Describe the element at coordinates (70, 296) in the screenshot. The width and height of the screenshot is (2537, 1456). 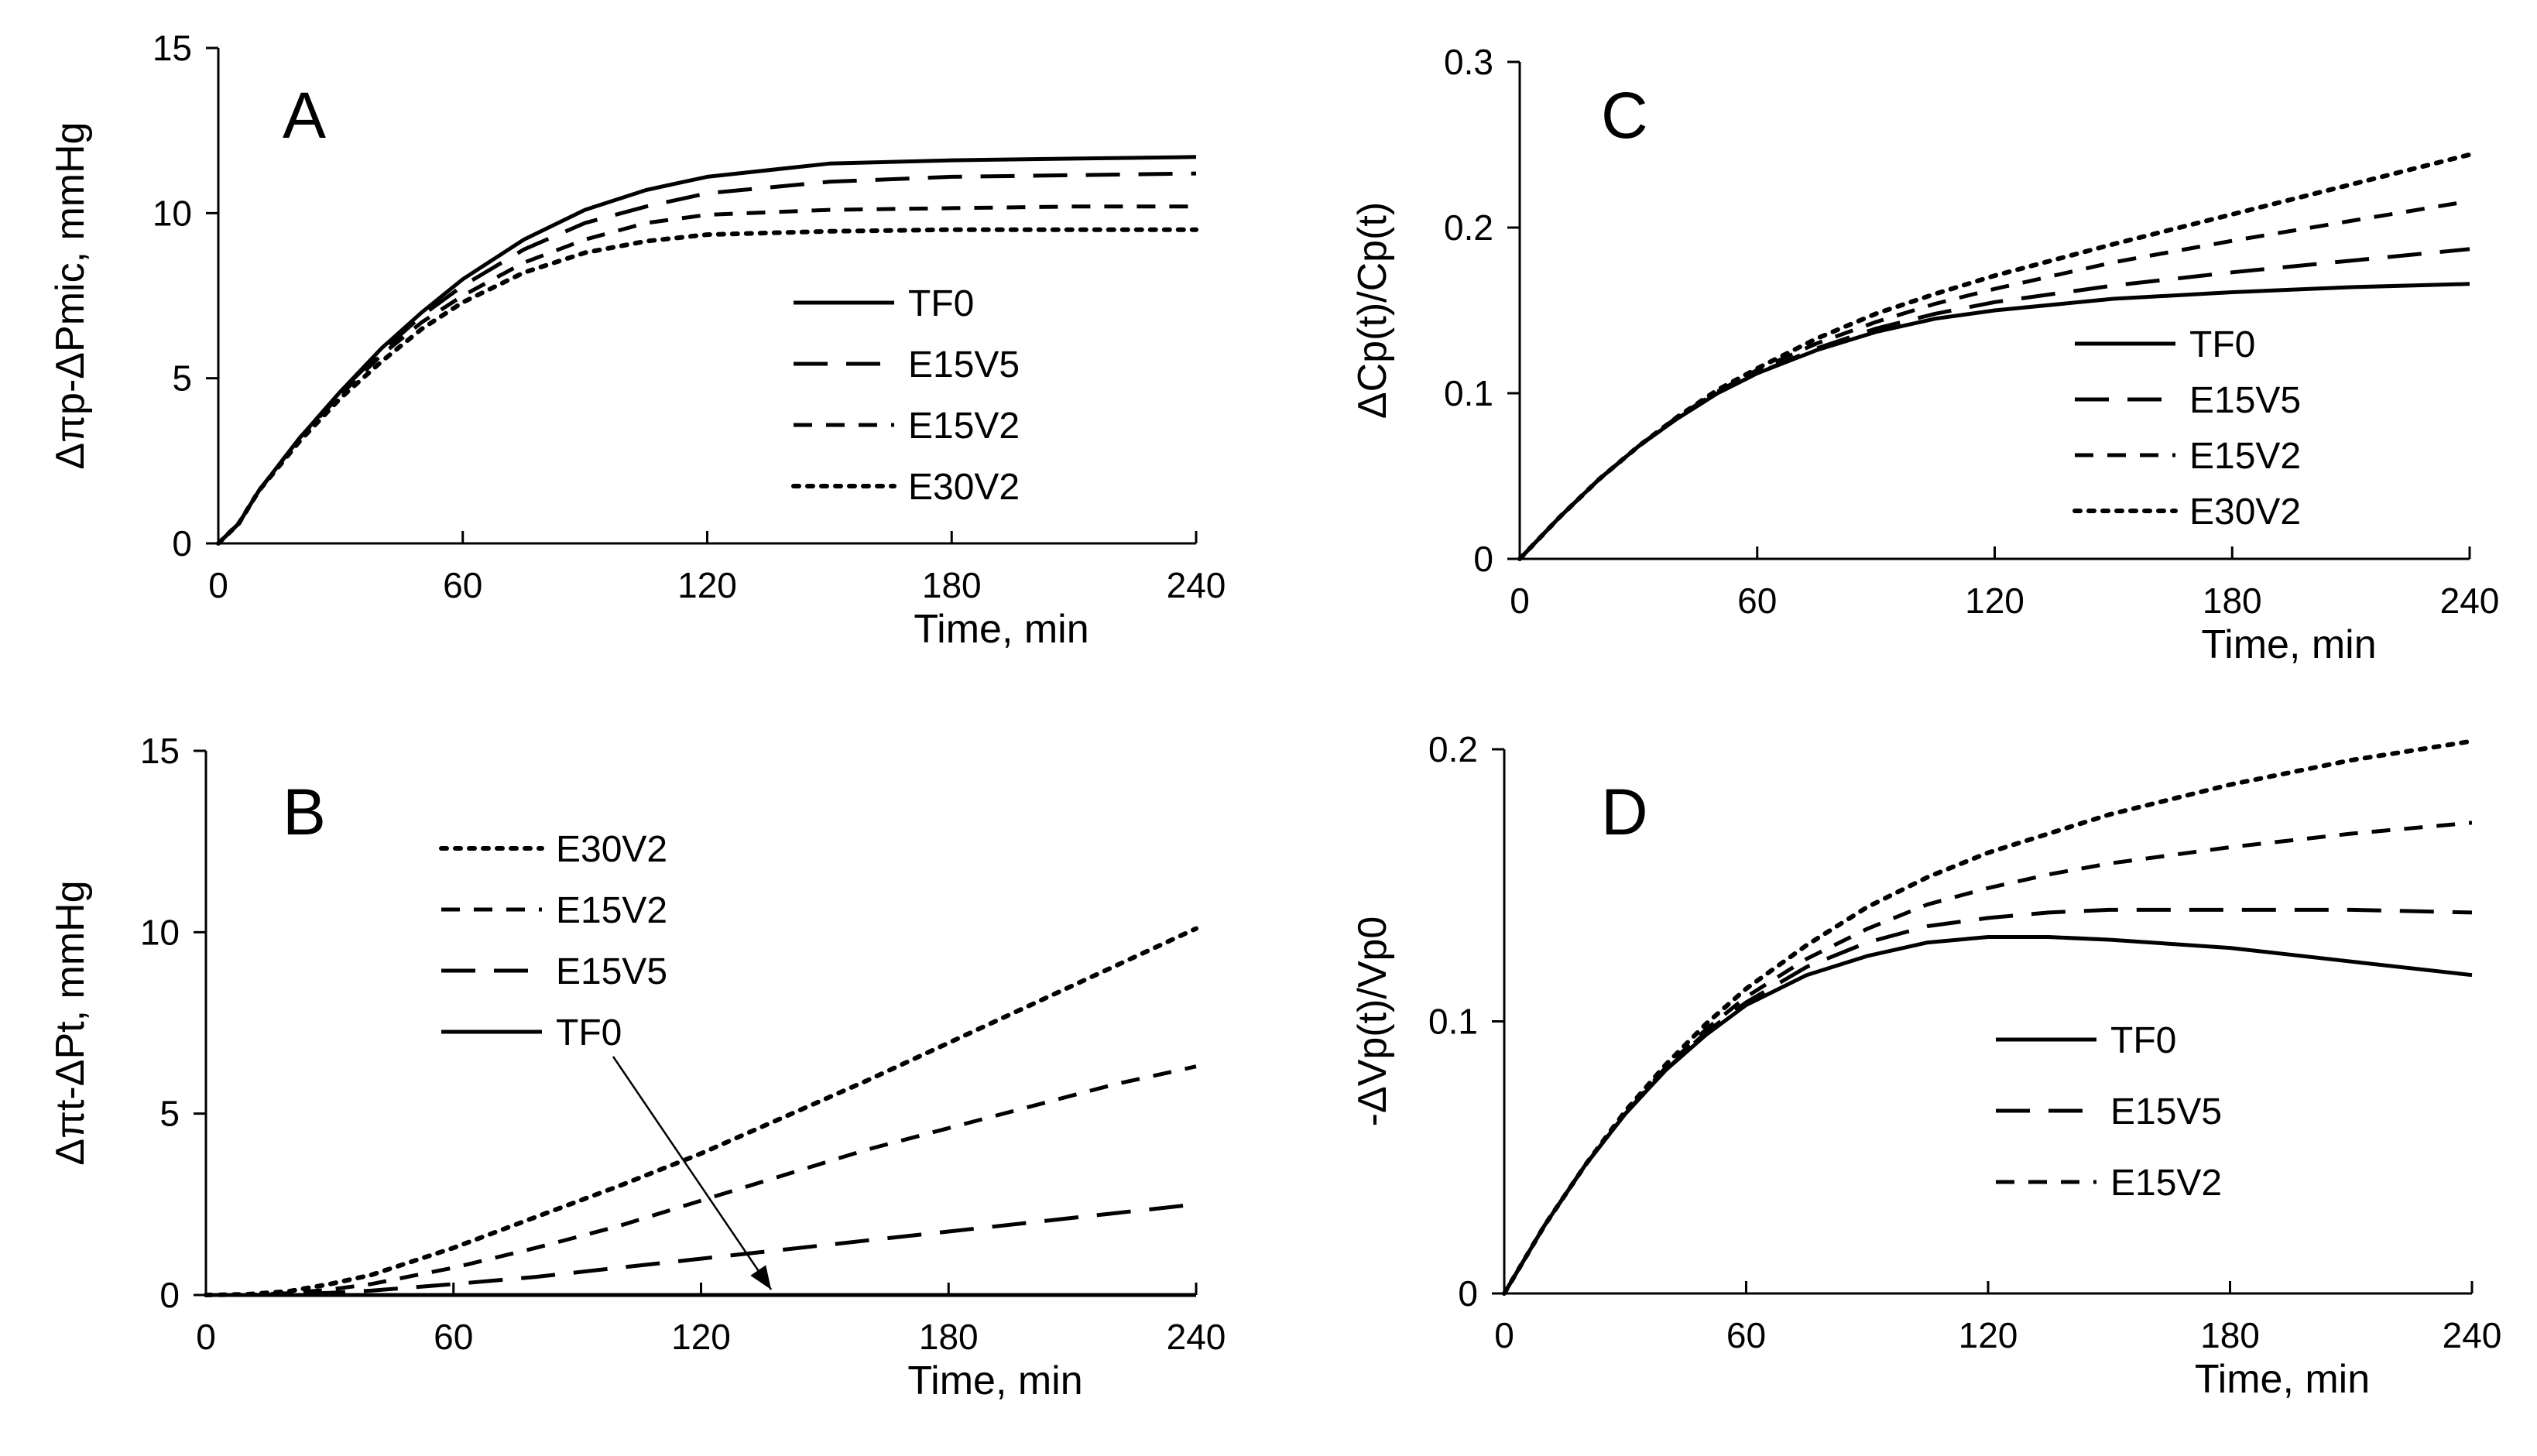
I see `y-axis-title: Δπp-ΔPmic, mmHg` at that location.